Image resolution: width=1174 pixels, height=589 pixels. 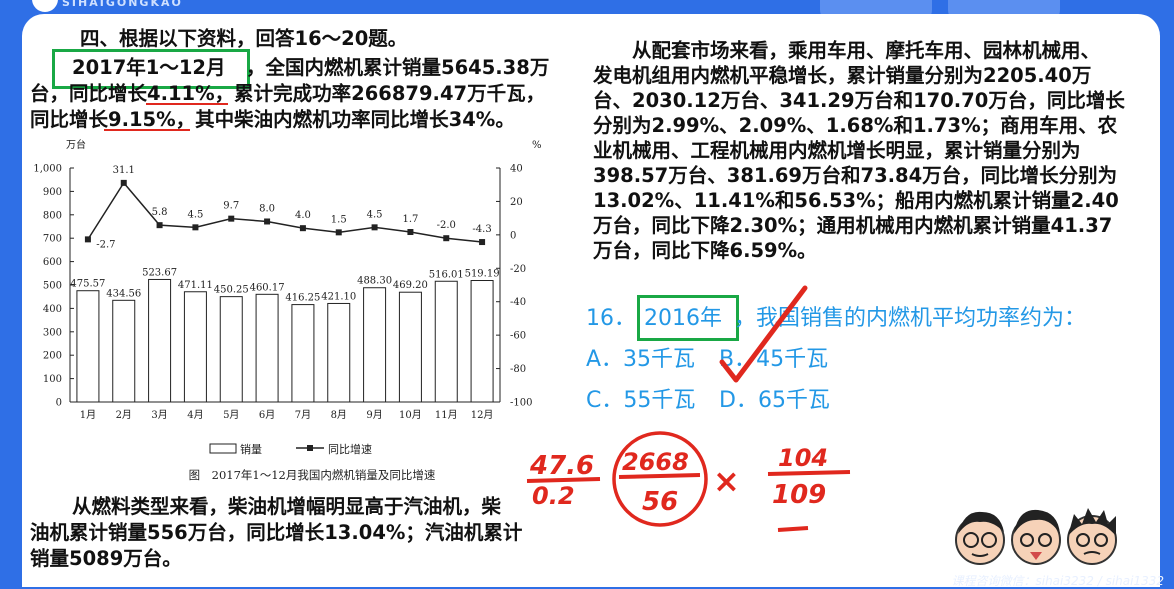 What do you see at coordinates (446, 415) in the screenshot?
I see `chart-x-tick-label: 11月` at bounding box center [446, 415].